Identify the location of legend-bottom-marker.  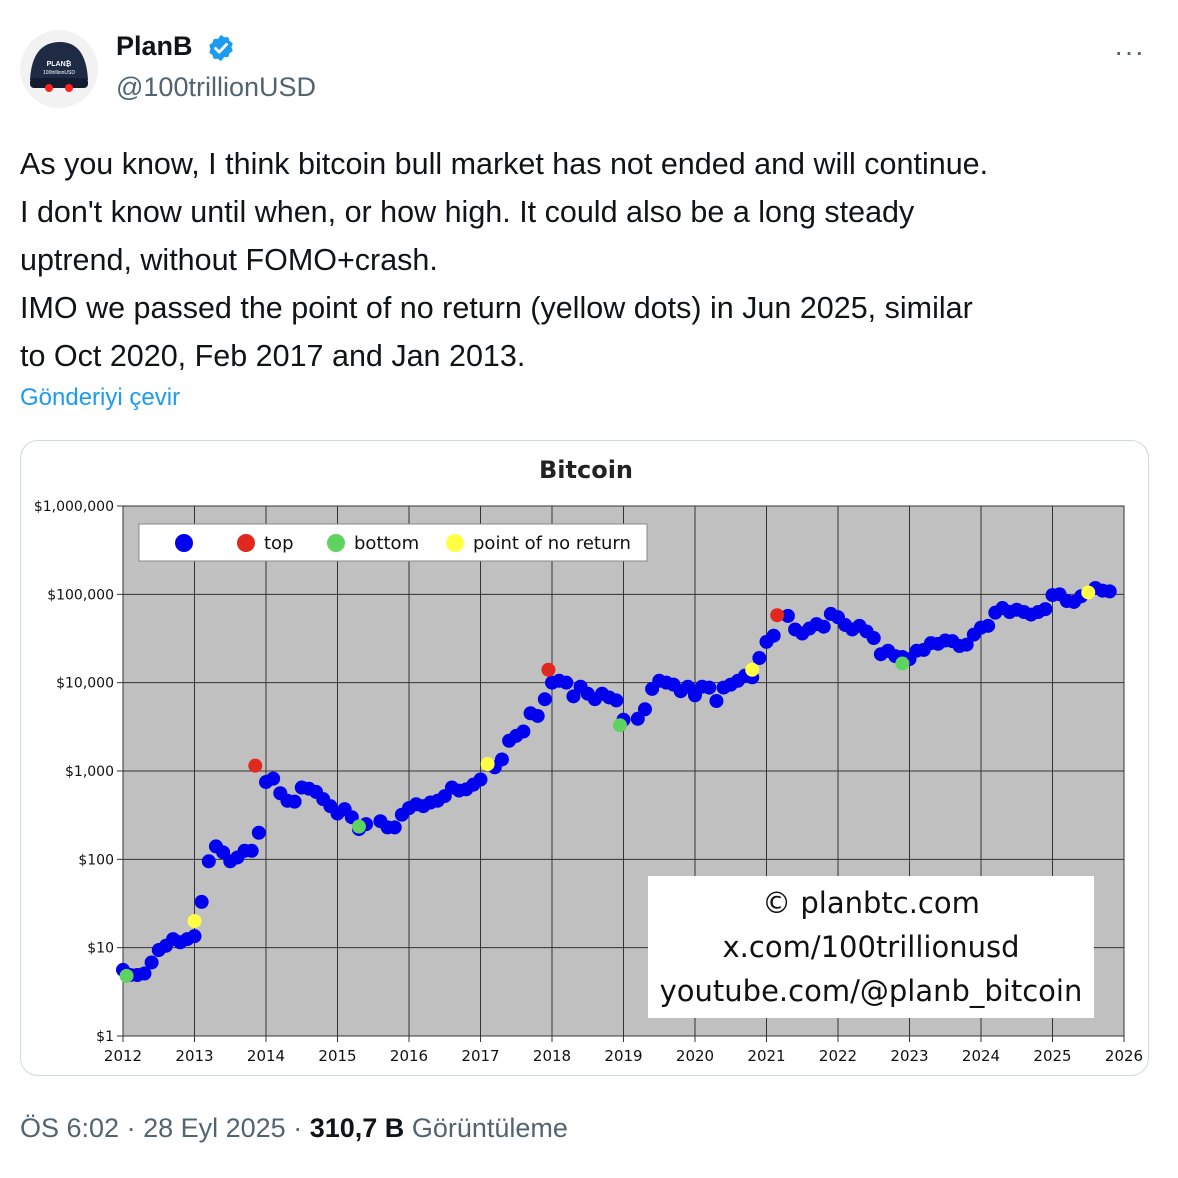
(336, 543).